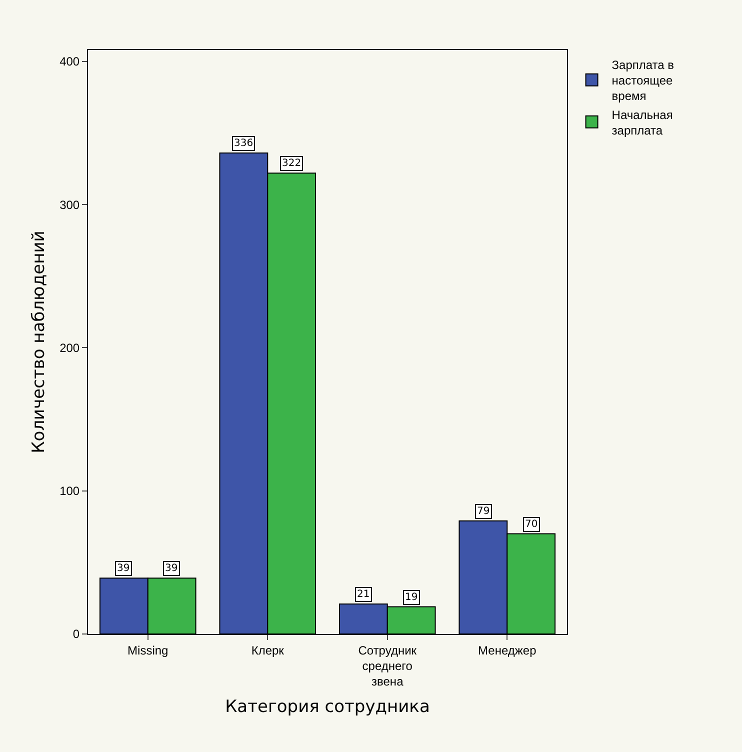 The width and height of the screenshot is (742, 752). Describe the element at coordinates (483, 511) in the screenshot. I see `data-label: 79` at that location.